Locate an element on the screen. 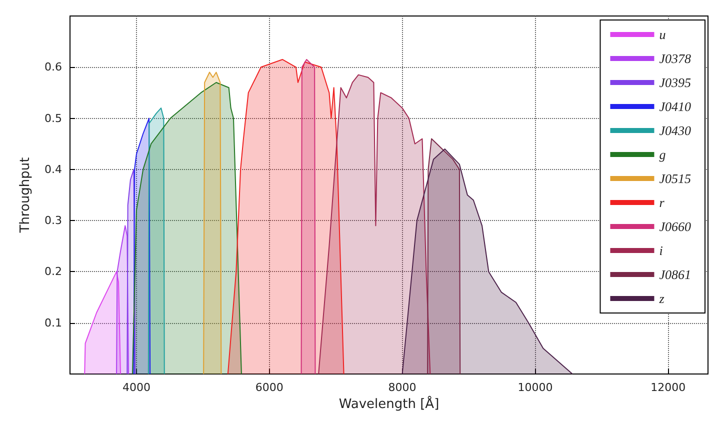 Image resolution: width=723 pixels, height=426 pixels. x-axis-title: Wavelength [Å] is located at coordinates (389, 403).